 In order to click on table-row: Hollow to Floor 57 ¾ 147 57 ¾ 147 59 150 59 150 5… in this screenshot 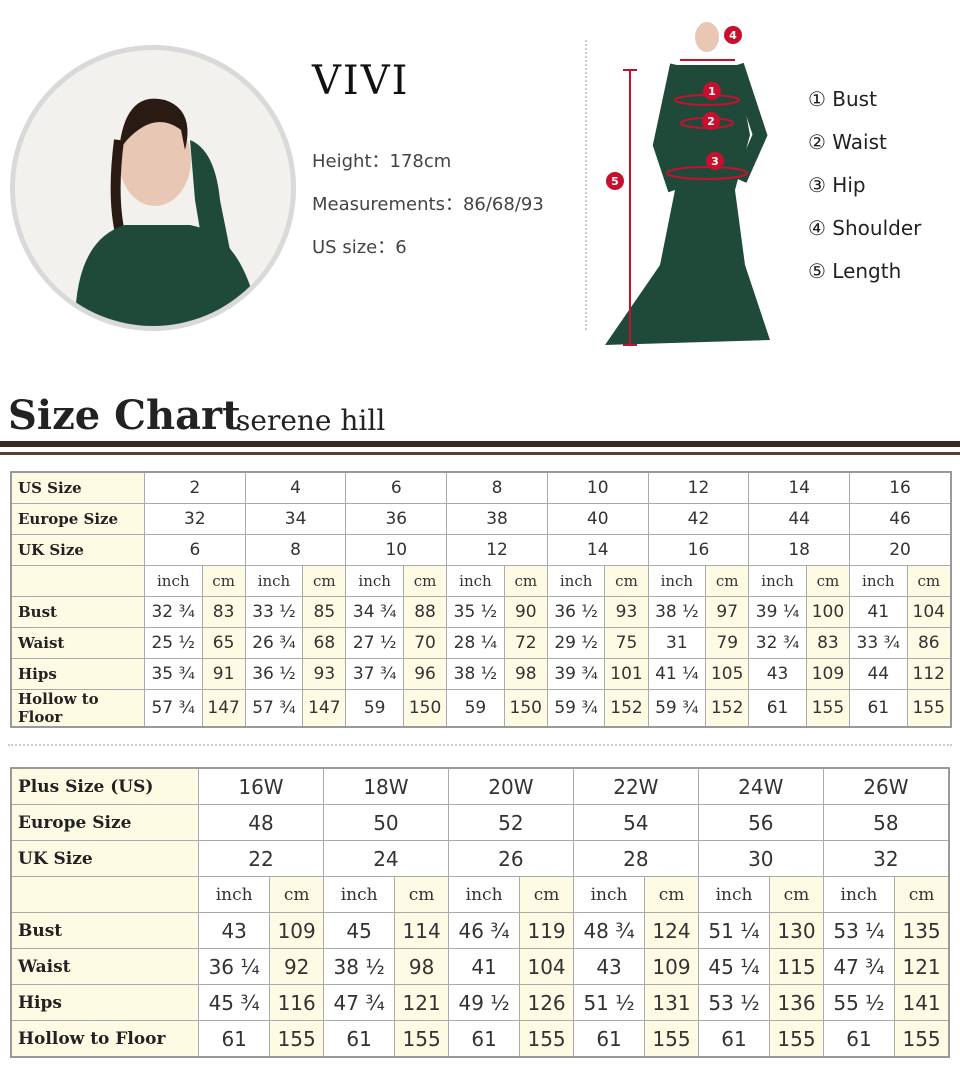, I will do `click(481, 708)`.